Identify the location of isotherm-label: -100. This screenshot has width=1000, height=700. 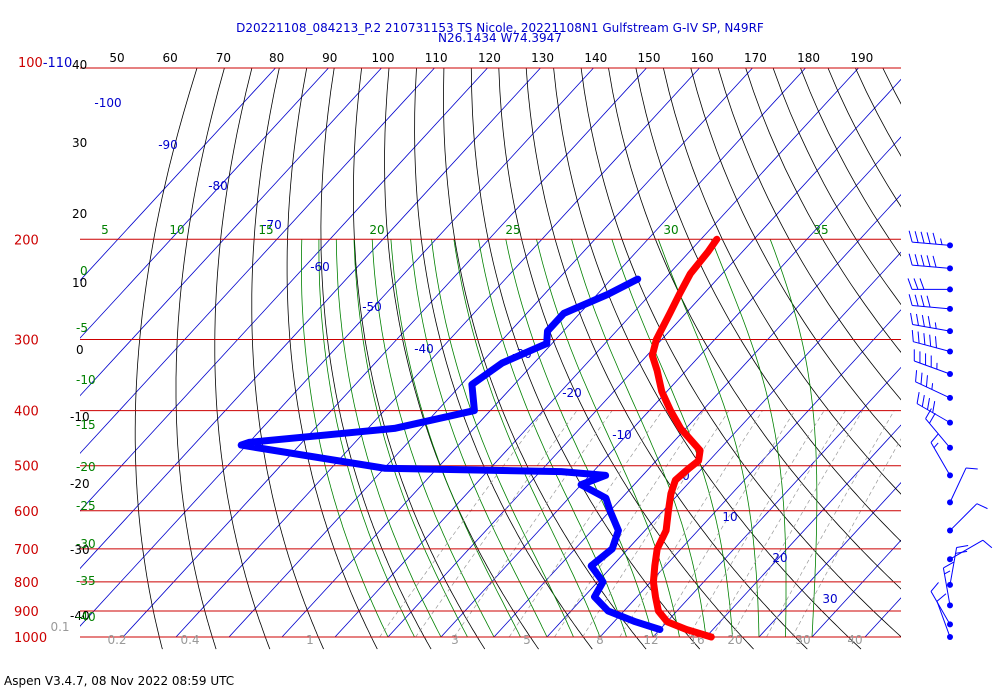
(107, 103).